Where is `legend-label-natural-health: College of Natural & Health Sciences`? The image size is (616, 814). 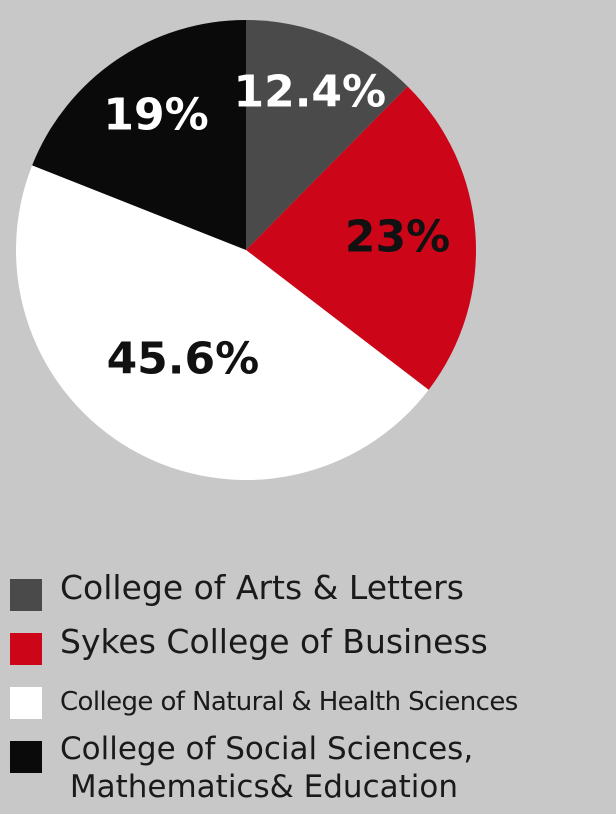 legend-label-natural-health: College of Natural & Health Sciences is located at coordinates (289, 702).